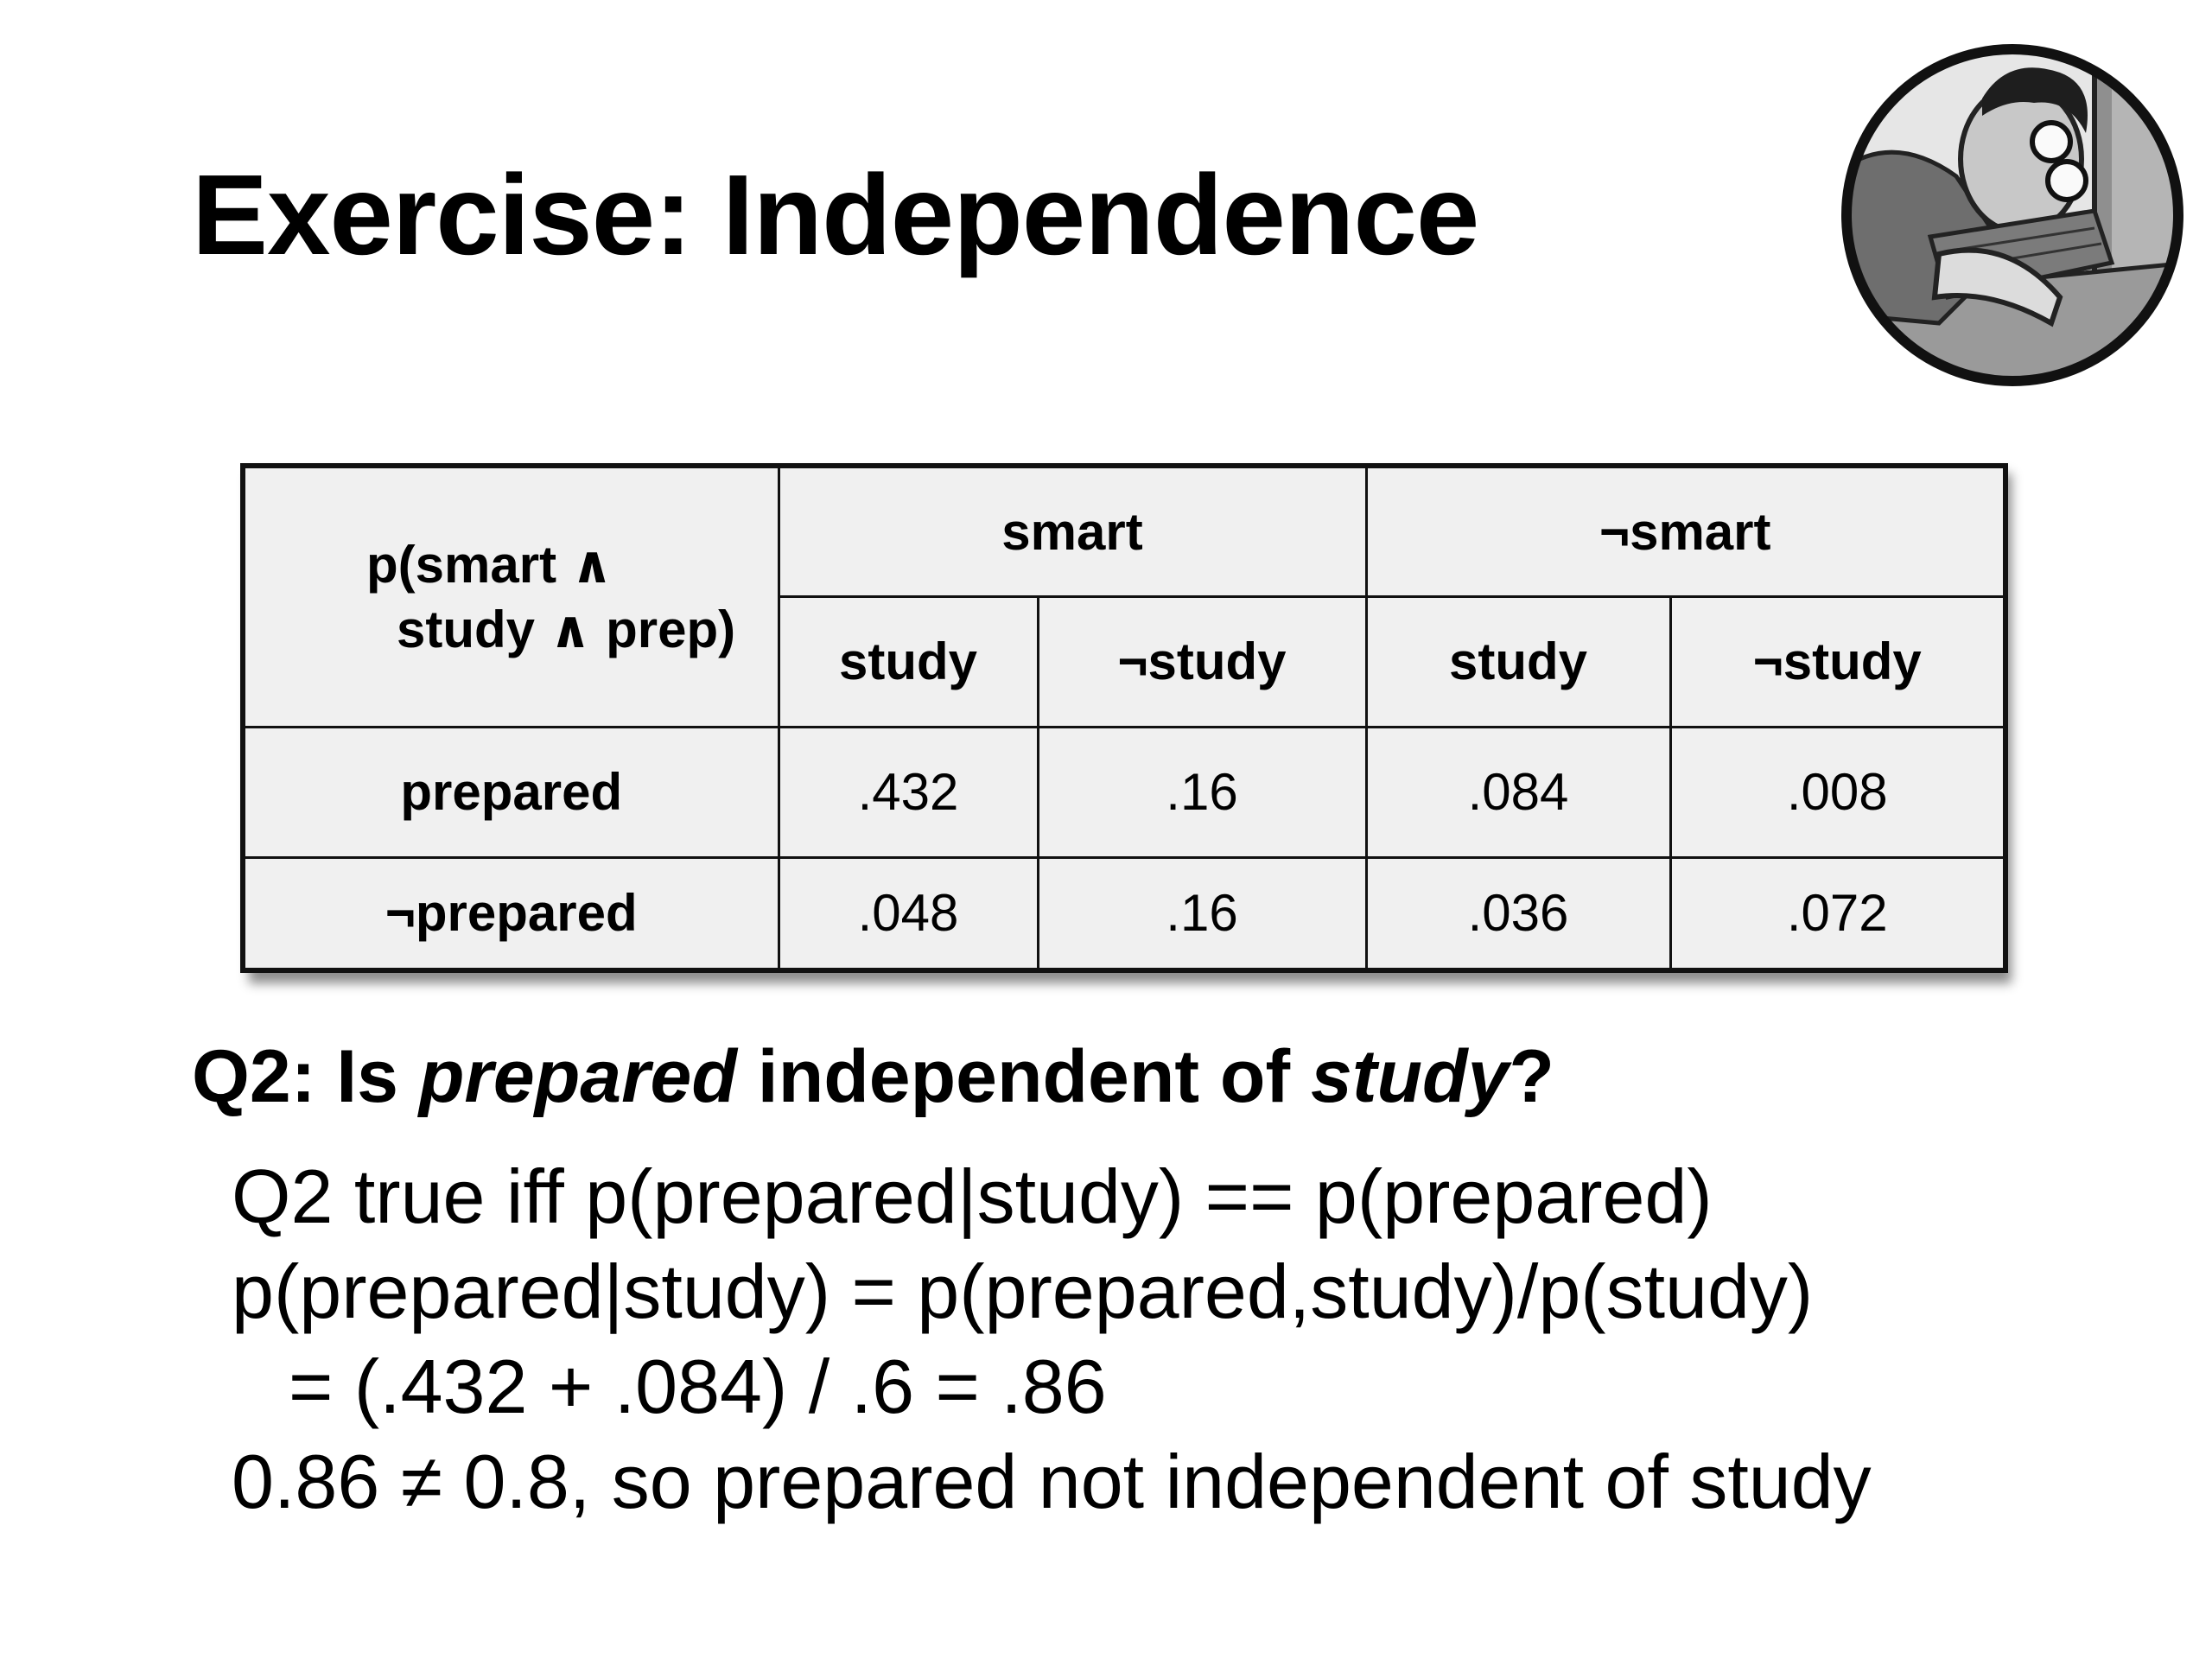  What do you see at coordinates (1518, 792) in the screenshot?
I see `table-cell: .084` at bounding box center [1518, 792].